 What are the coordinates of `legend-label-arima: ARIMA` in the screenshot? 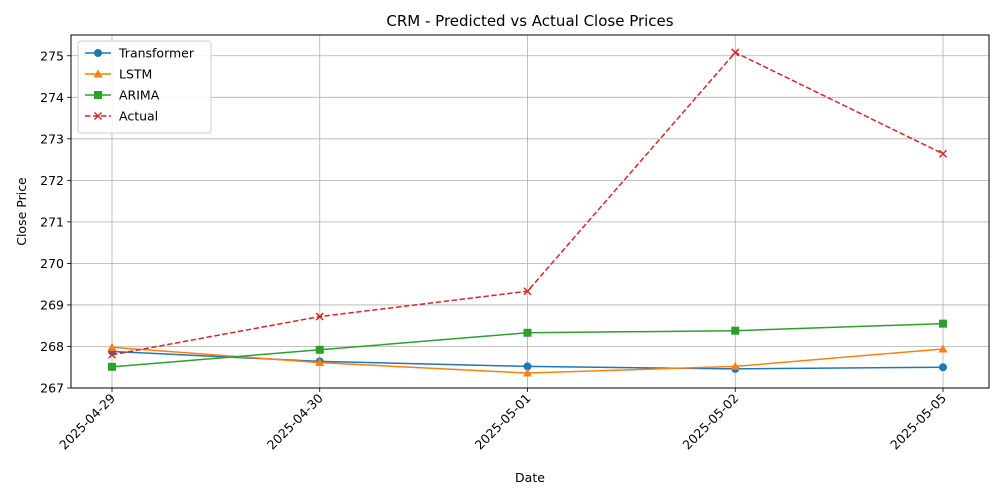 It's located at (139, 95).